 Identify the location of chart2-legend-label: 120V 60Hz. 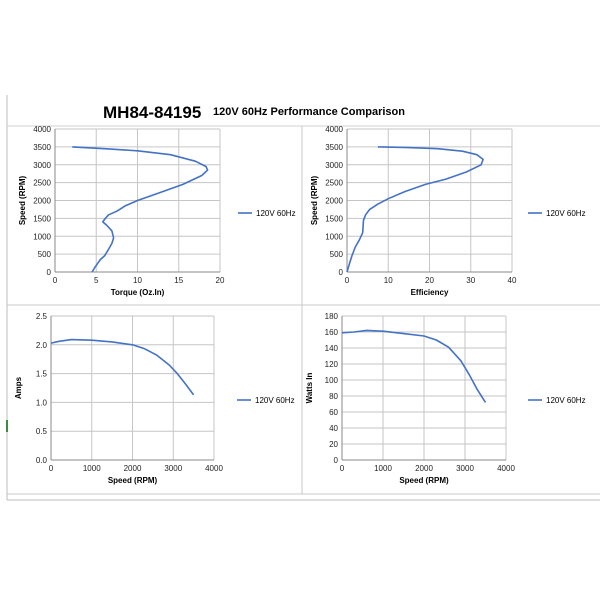
(566, 213).